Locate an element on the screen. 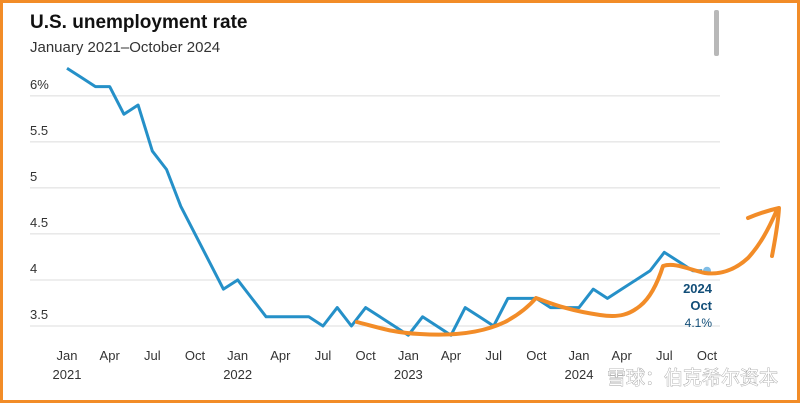 The height and width of the screenshot is (403, 800). x-year-label: 2021 is located at coordinates (67, 374).